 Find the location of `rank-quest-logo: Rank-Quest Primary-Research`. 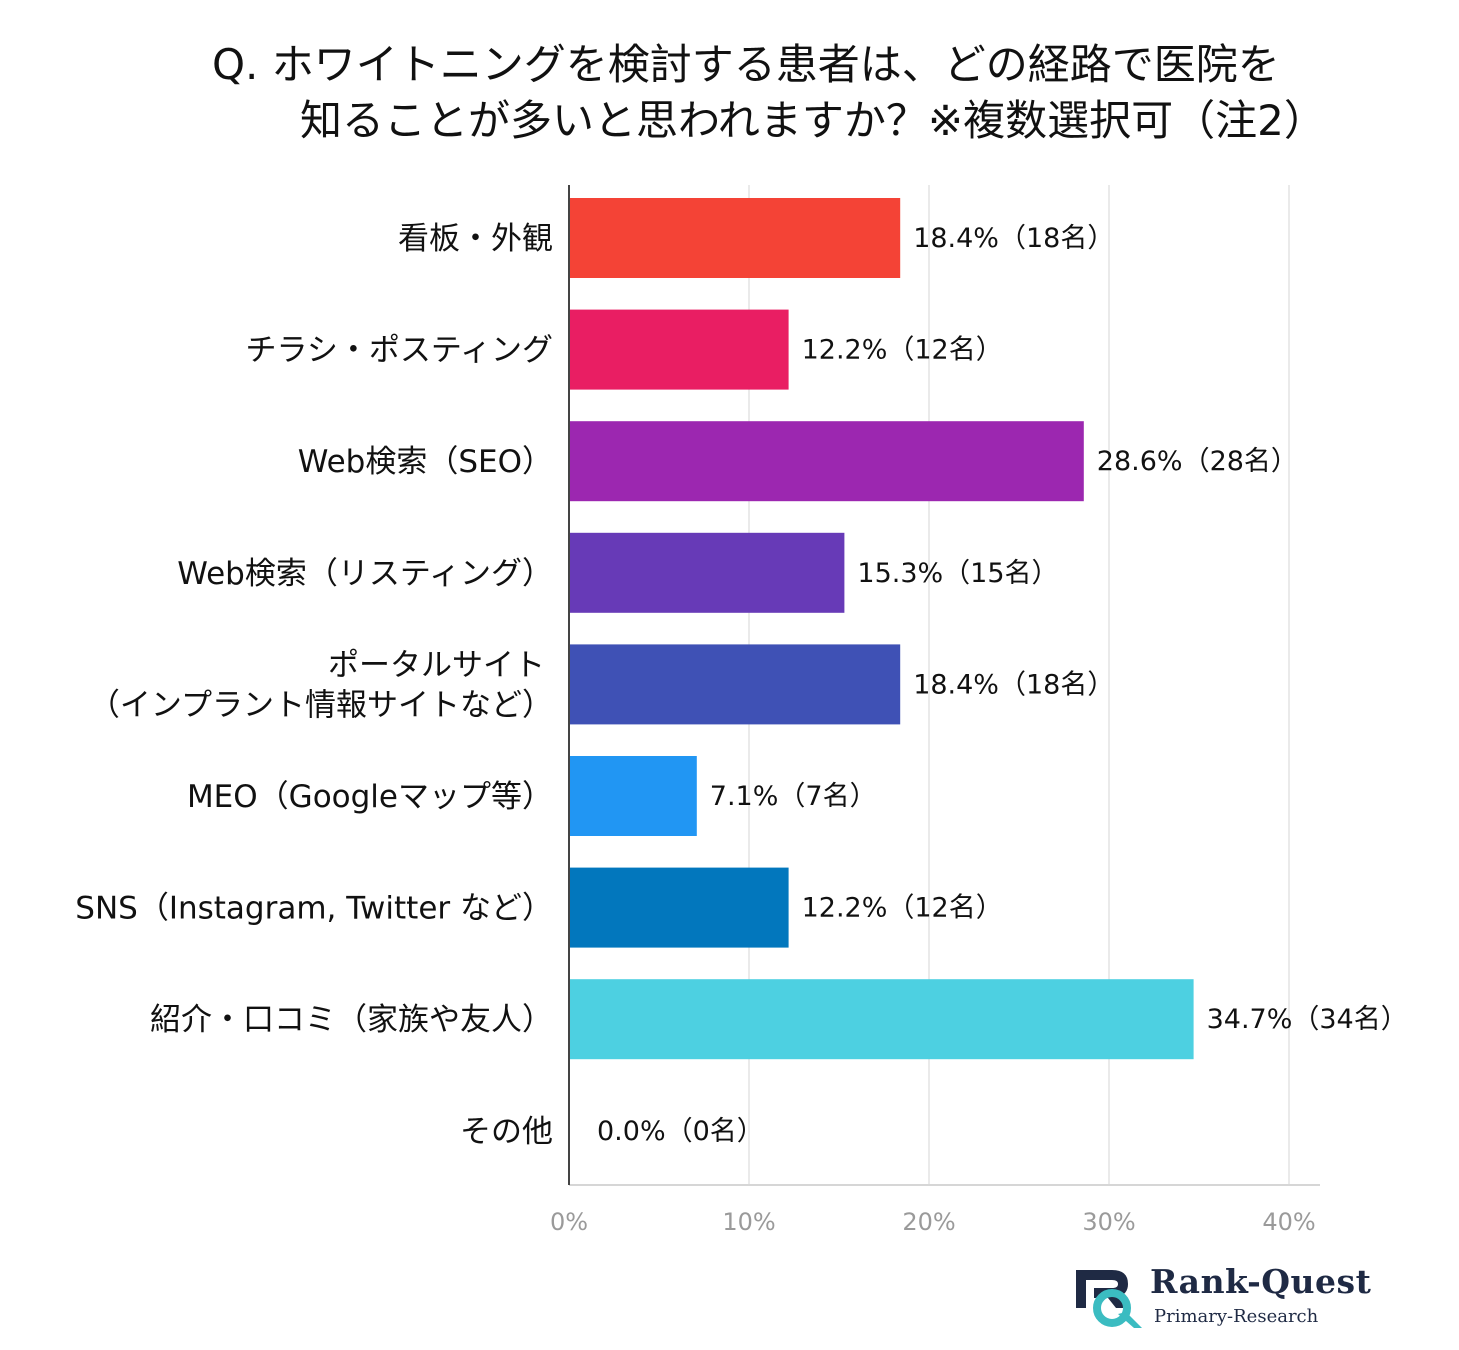

rank-quest-logo: Rank-Quest Primary-Research is located at coordinates (1221, 1297).